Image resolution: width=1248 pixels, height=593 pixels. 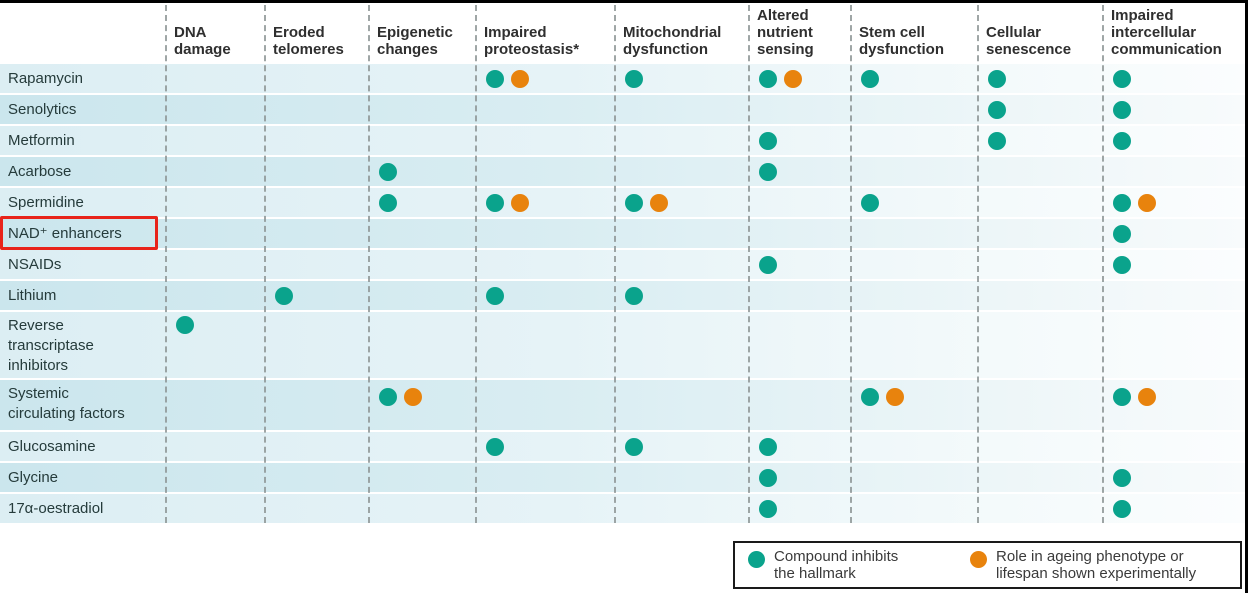 What do you see at coordinates (800, 477) in the screenshot?
I see `cell-glycine-altered-nutrient-sensing` at bounding box center [800, 477].